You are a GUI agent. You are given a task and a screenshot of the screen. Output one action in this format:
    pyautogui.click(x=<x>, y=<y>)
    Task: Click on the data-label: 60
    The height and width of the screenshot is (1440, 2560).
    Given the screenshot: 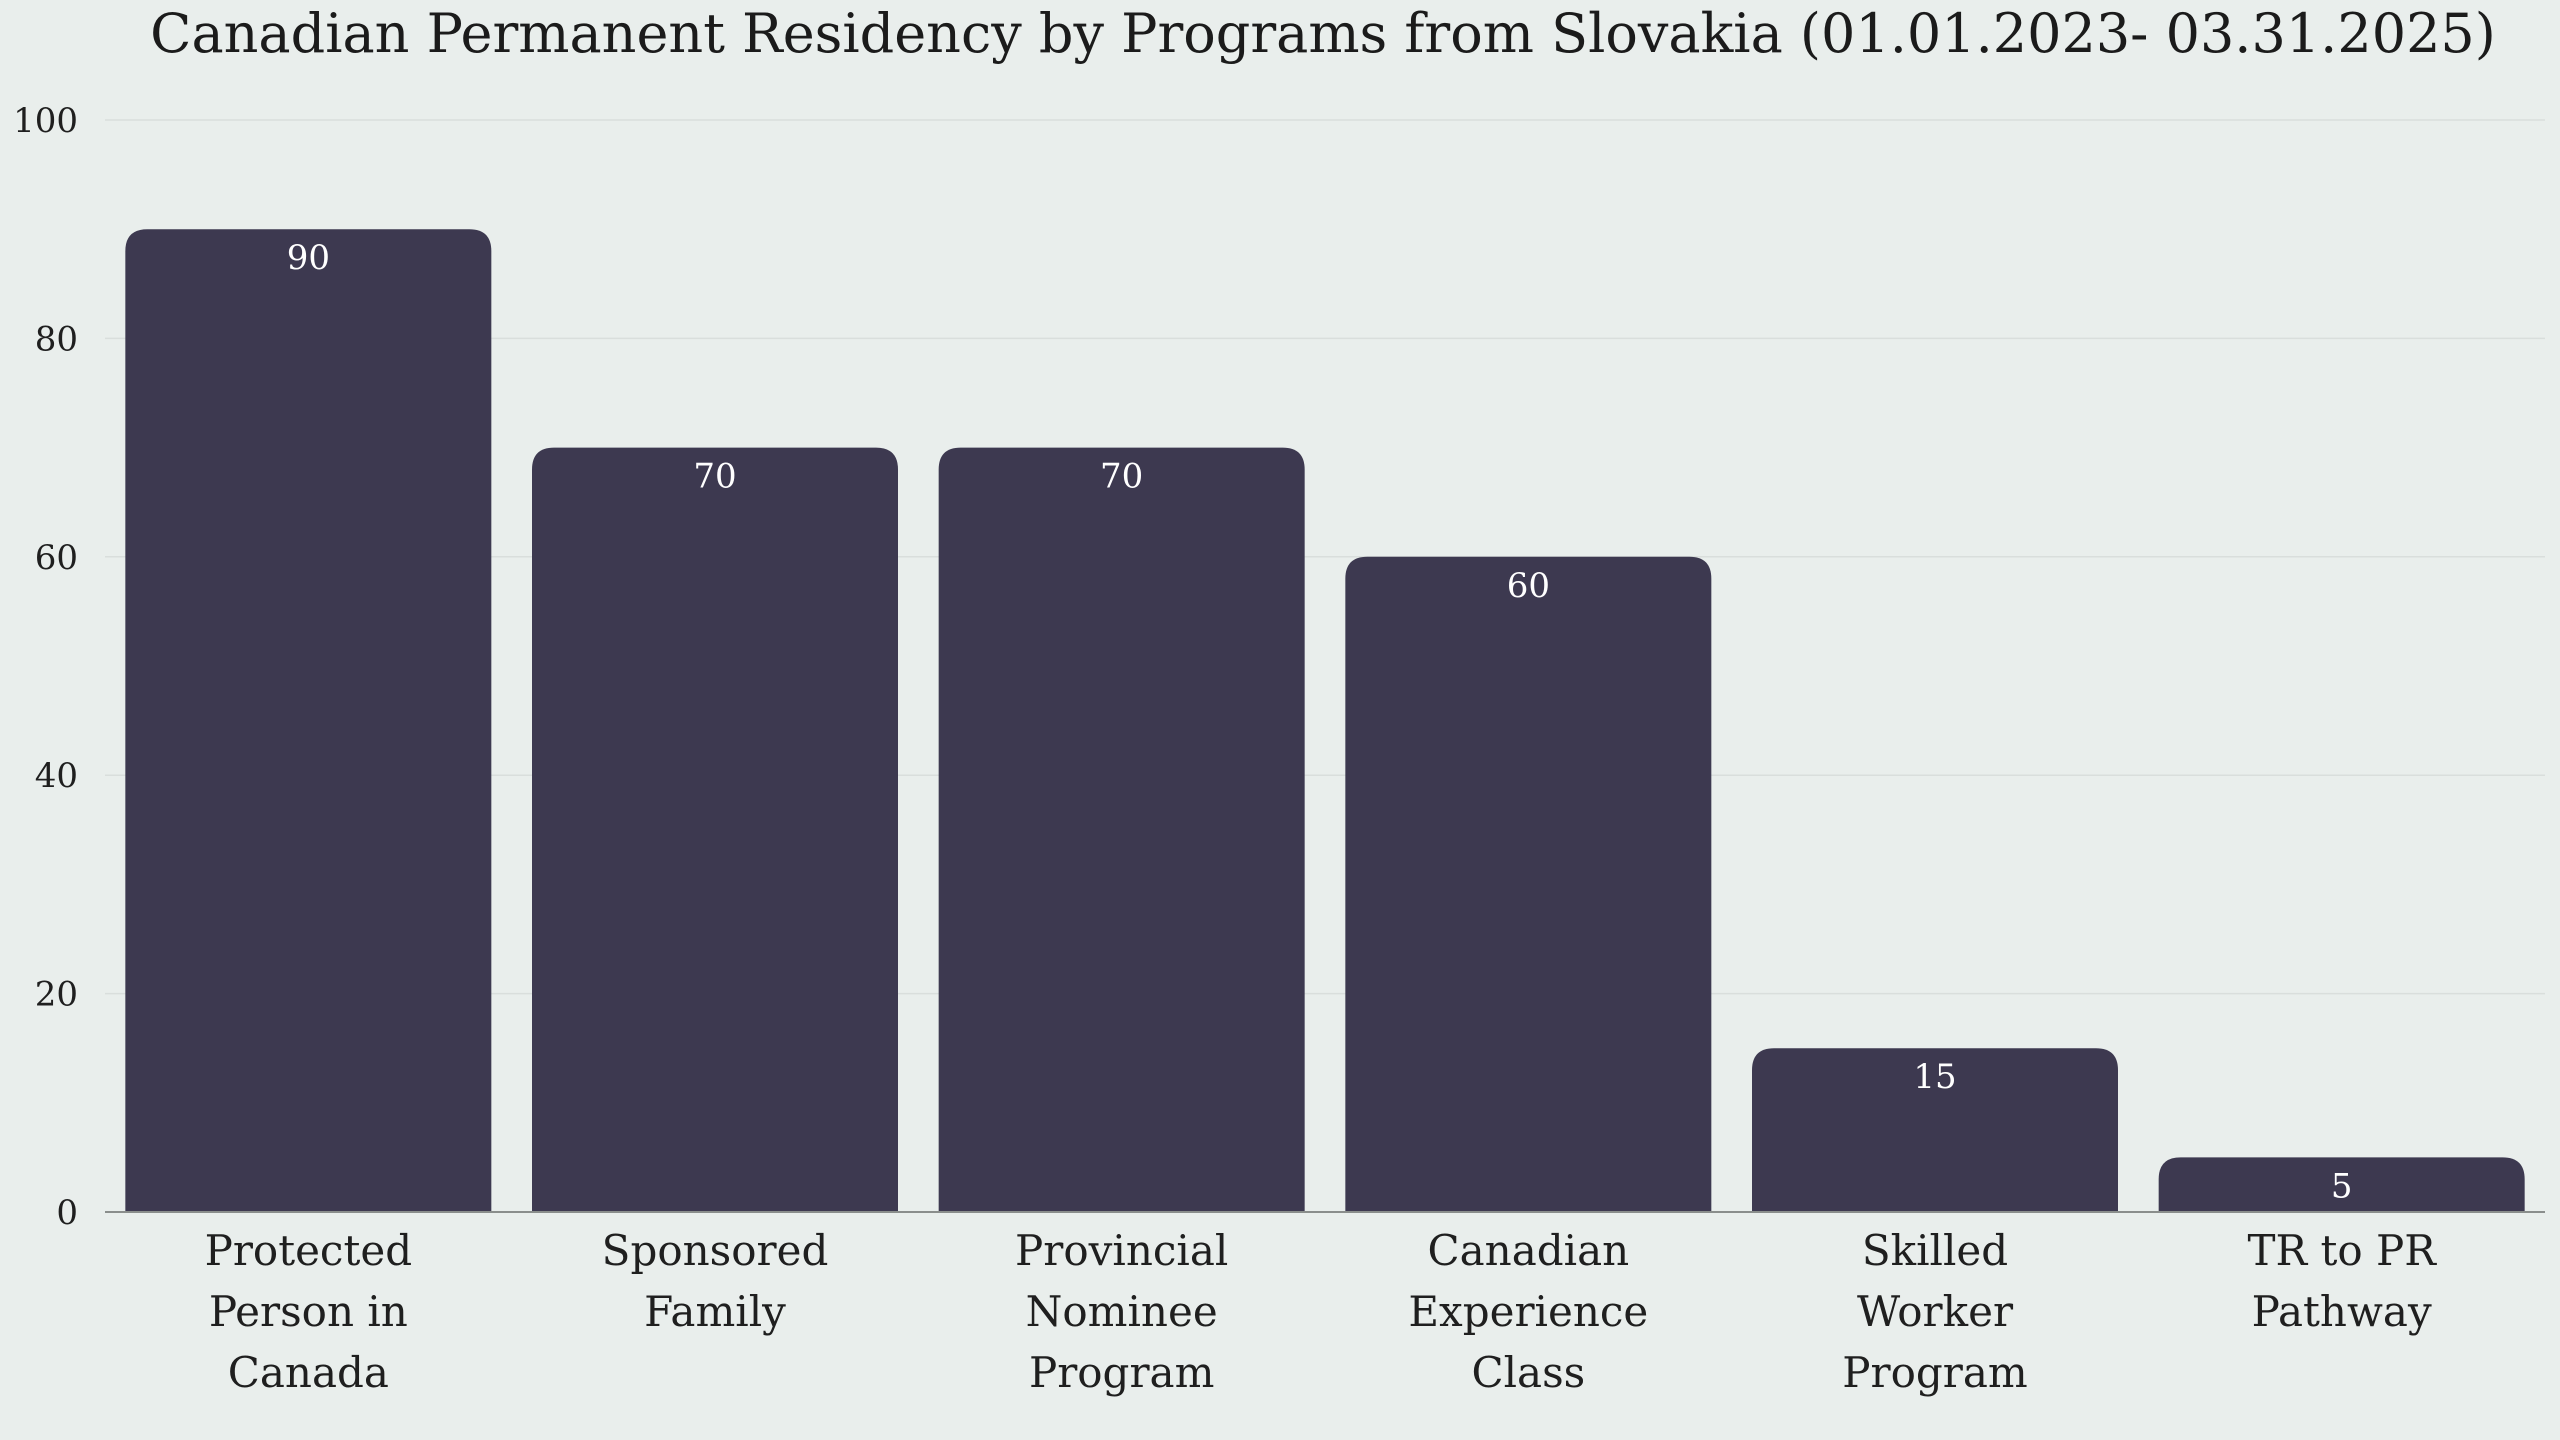 What is the action you would take?
    pyautogui.click(x=1528, y=586)
    